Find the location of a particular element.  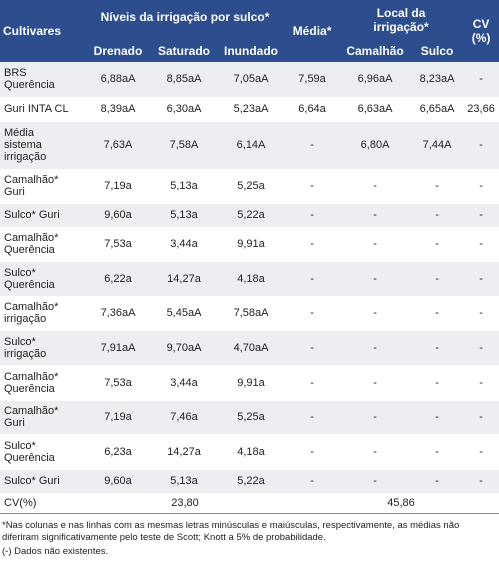

row-label: Guri INTA CL is located at coordinates (42, 109).